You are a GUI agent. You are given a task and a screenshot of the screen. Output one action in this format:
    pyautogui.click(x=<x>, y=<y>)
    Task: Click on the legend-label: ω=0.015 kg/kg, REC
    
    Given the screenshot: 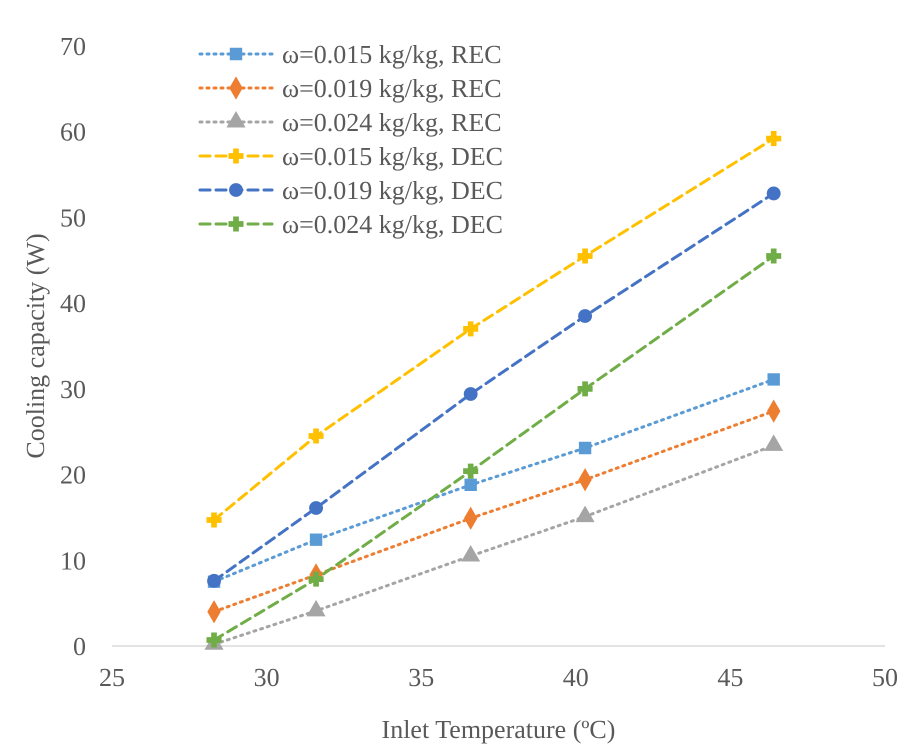 What is the action you would take?
    pyautogui.click(x=392, y=54)
    